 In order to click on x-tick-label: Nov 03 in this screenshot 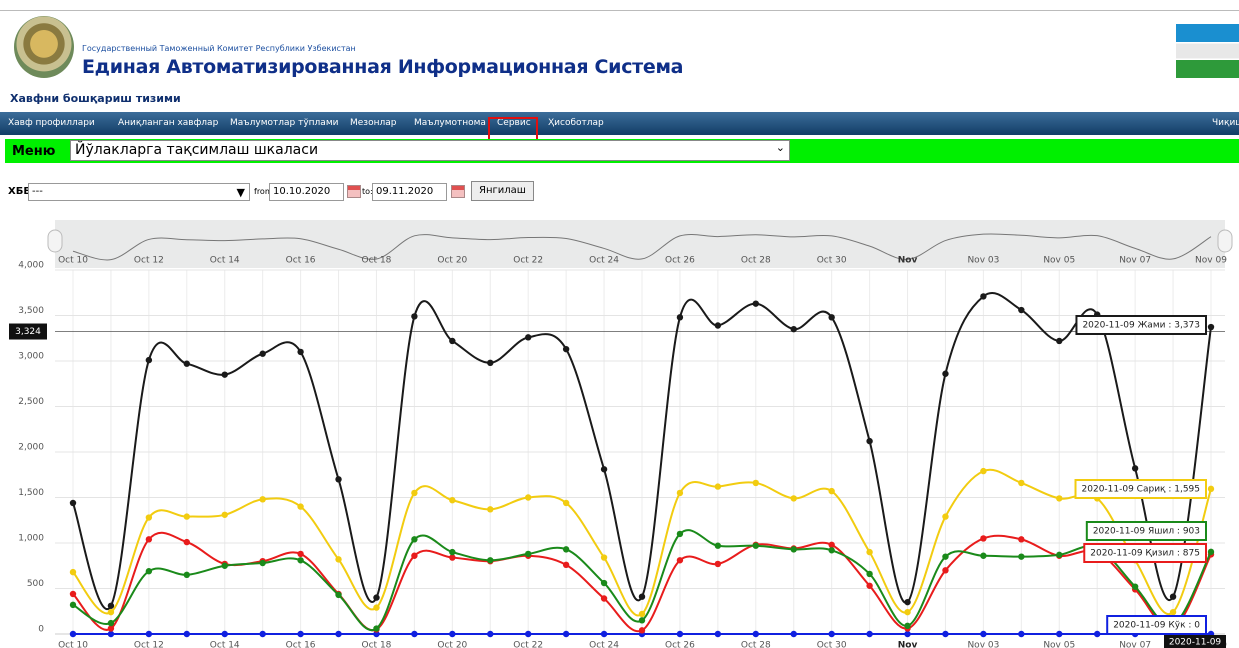, I will do `click(983, 644)`.